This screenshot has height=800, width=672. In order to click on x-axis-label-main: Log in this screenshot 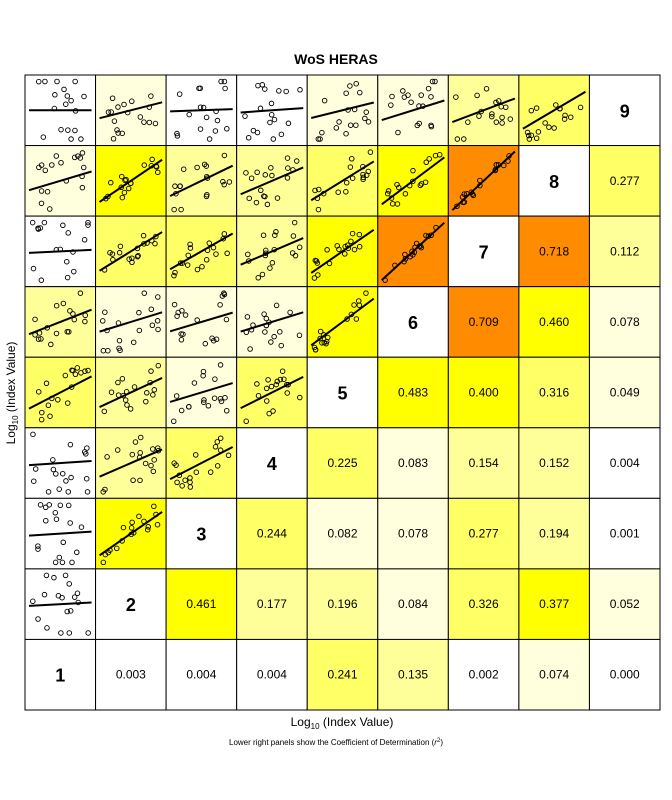, I will do `click(301, 722)`.